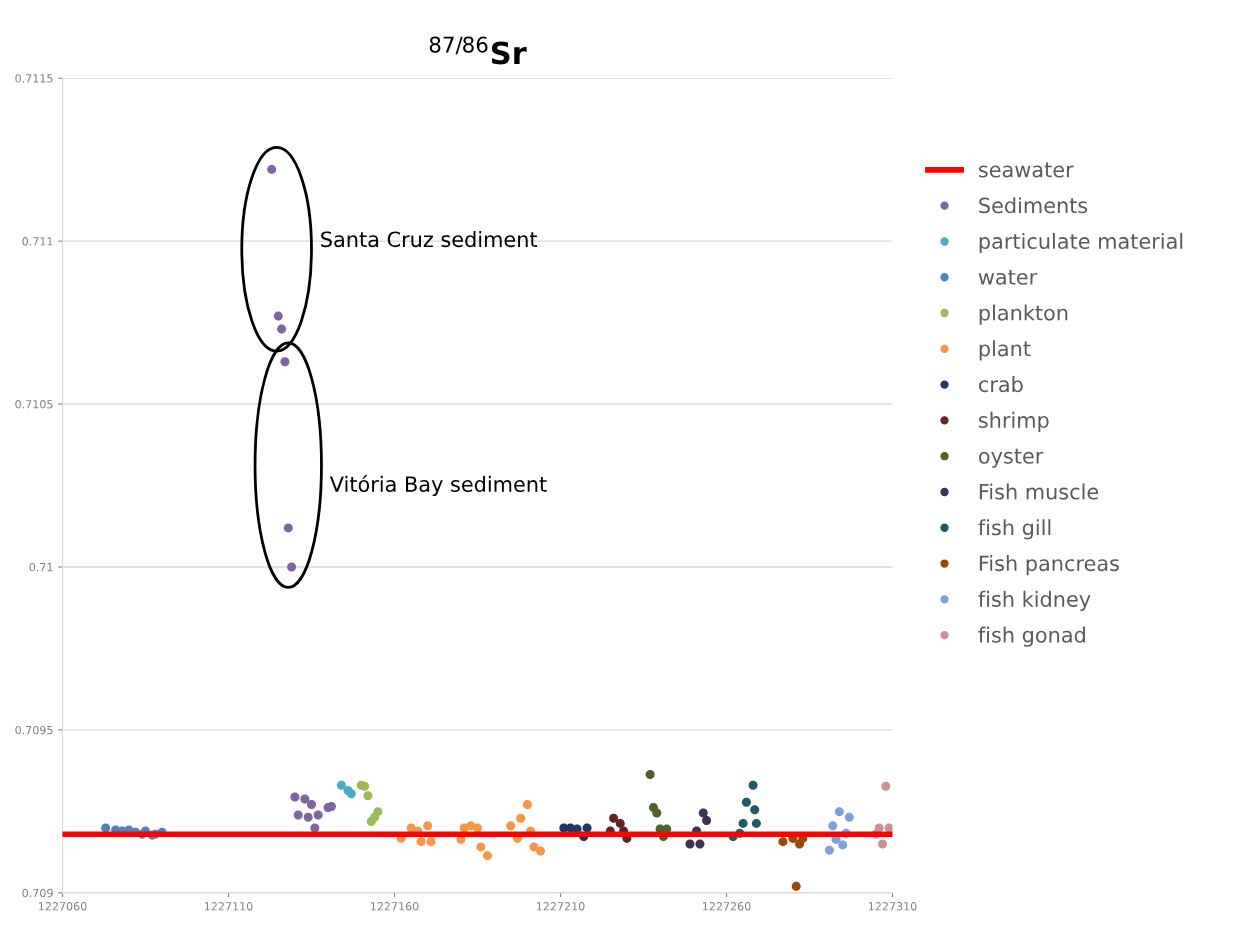 This screenshot has width=1250, height=931. I want to click on legend-label: fish gill, so click(1014, 529).